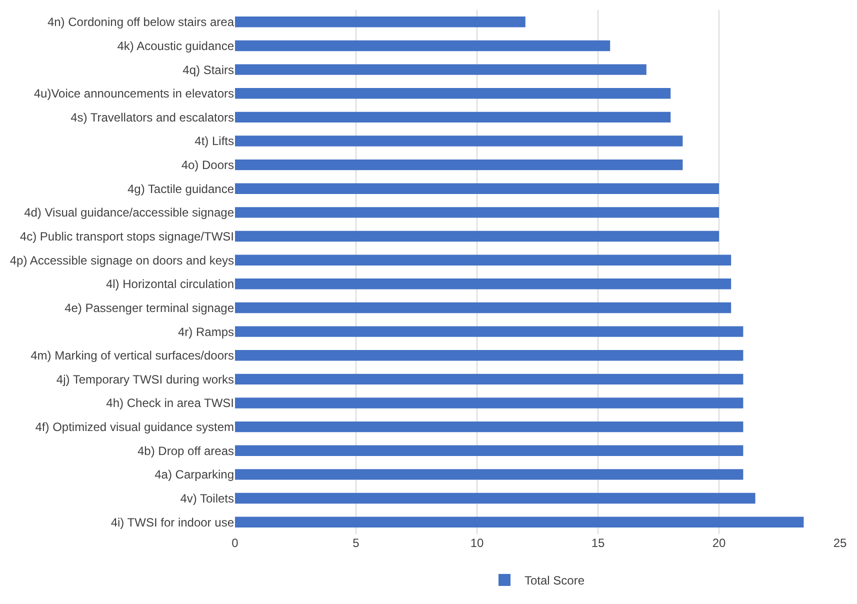  I want to click on y-tick-label: 4q) Stairs, so click(208, 69).